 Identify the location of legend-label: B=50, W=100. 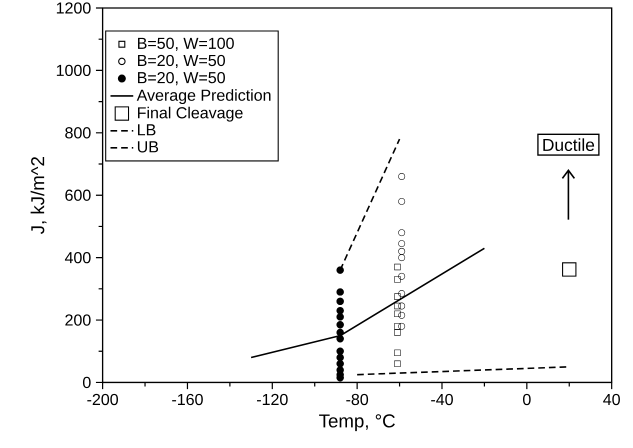
(186, 44).